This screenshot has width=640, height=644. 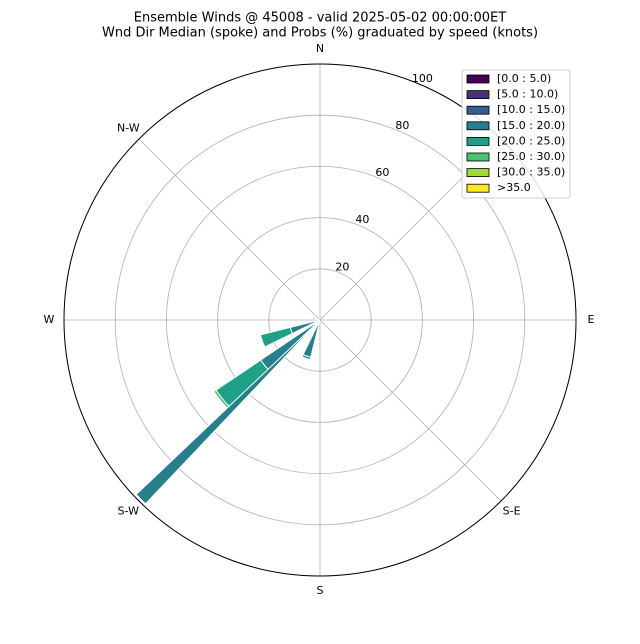 I want to click on legend-label: [0.0 : 5.0), so click(x=524, y=78).